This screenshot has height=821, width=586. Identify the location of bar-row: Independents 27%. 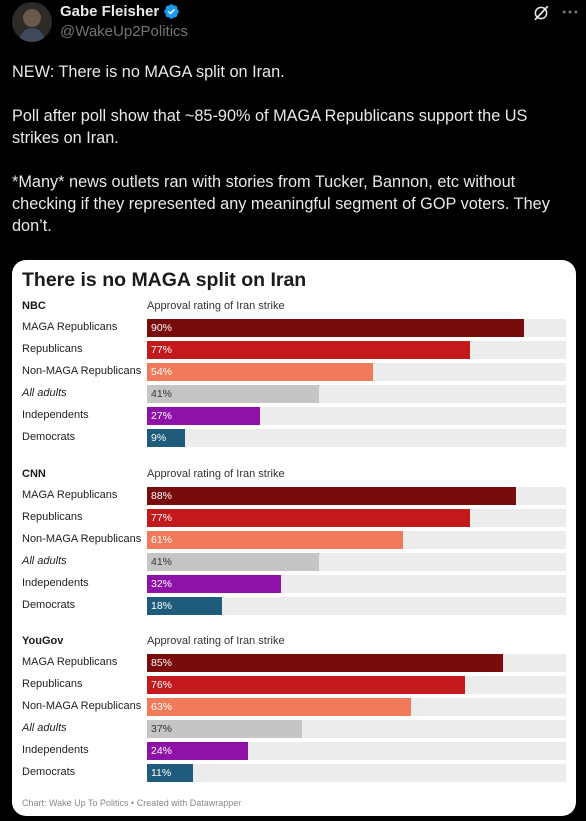
(294, 416).